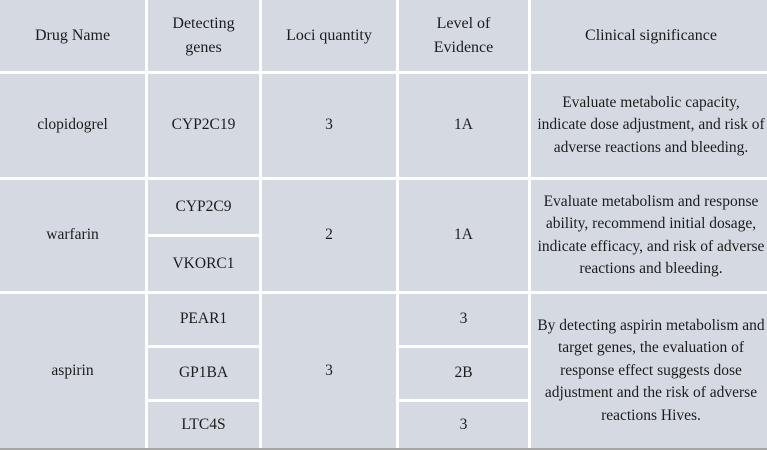  Describe the element at coordinates (72, 125) in the screenshot. I see `cell-drug-clopidogrel: clopidogrel` at that location.